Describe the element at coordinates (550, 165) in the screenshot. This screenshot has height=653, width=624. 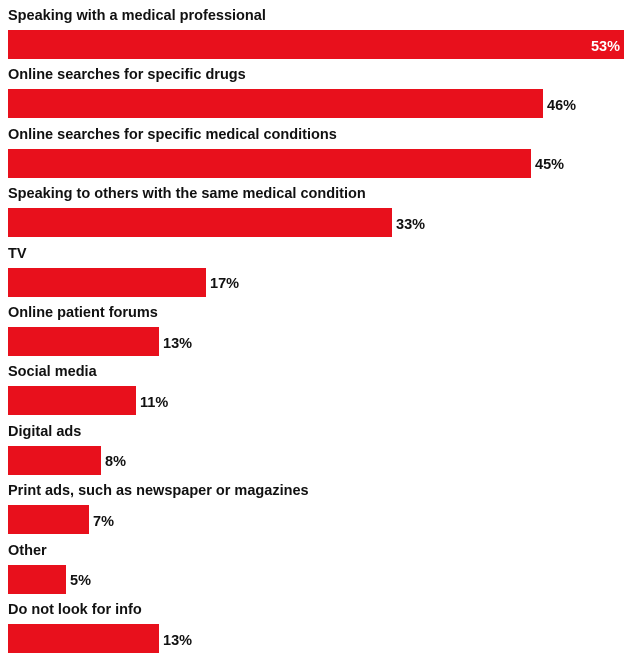
I see `value-label: 45%` at that location.